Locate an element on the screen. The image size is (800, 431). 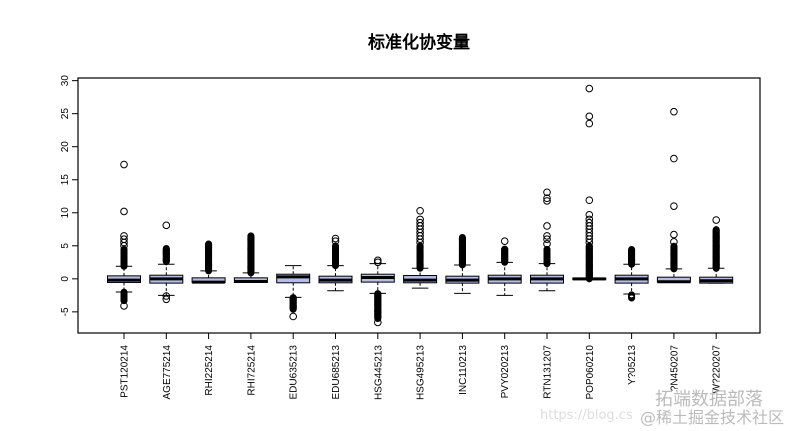
x-tick-label: HSG445213 is located at coordinates (378, 372).